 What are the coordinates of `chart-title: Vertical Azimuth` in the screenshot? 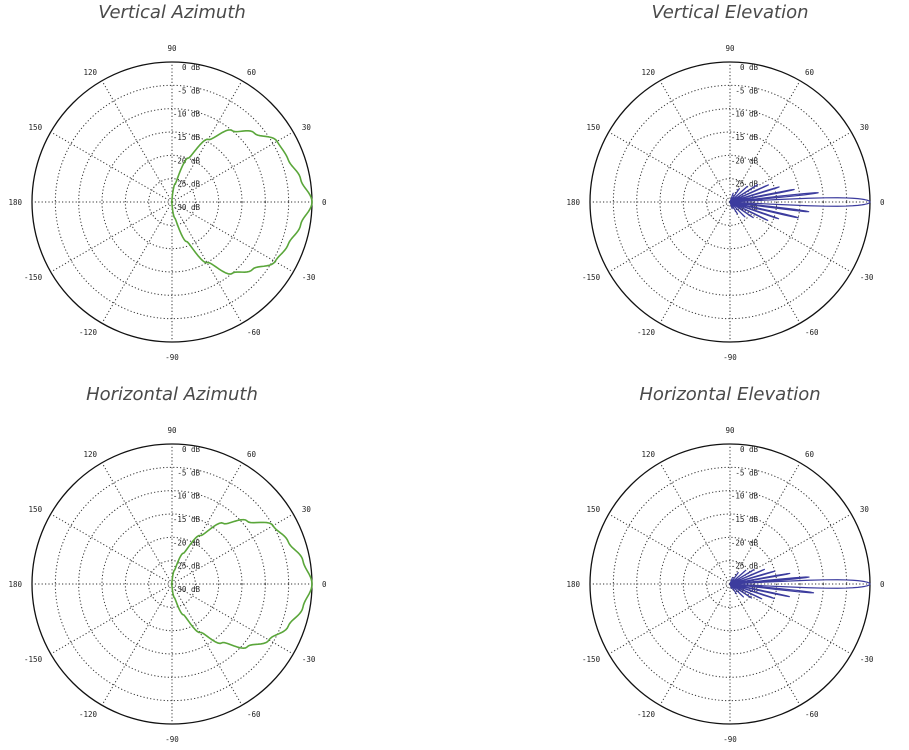 It's located at (172, 12).